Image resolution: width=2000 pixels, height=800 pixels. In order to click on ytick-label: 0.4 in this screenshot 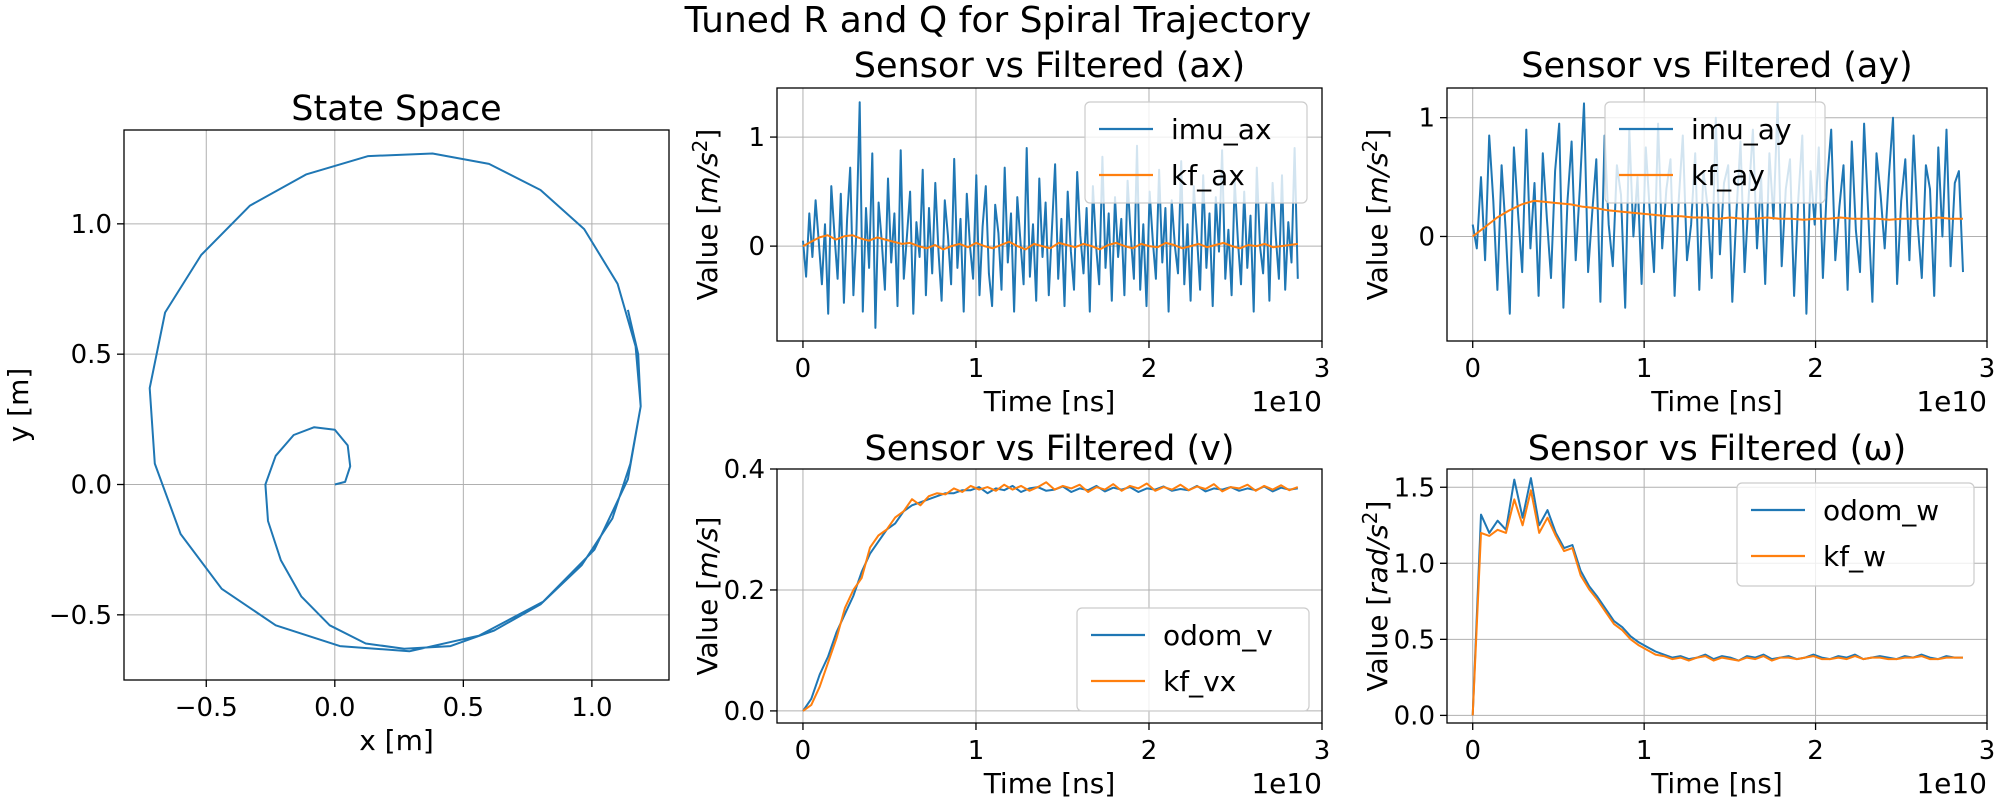, I will do `click(744, 470)`.